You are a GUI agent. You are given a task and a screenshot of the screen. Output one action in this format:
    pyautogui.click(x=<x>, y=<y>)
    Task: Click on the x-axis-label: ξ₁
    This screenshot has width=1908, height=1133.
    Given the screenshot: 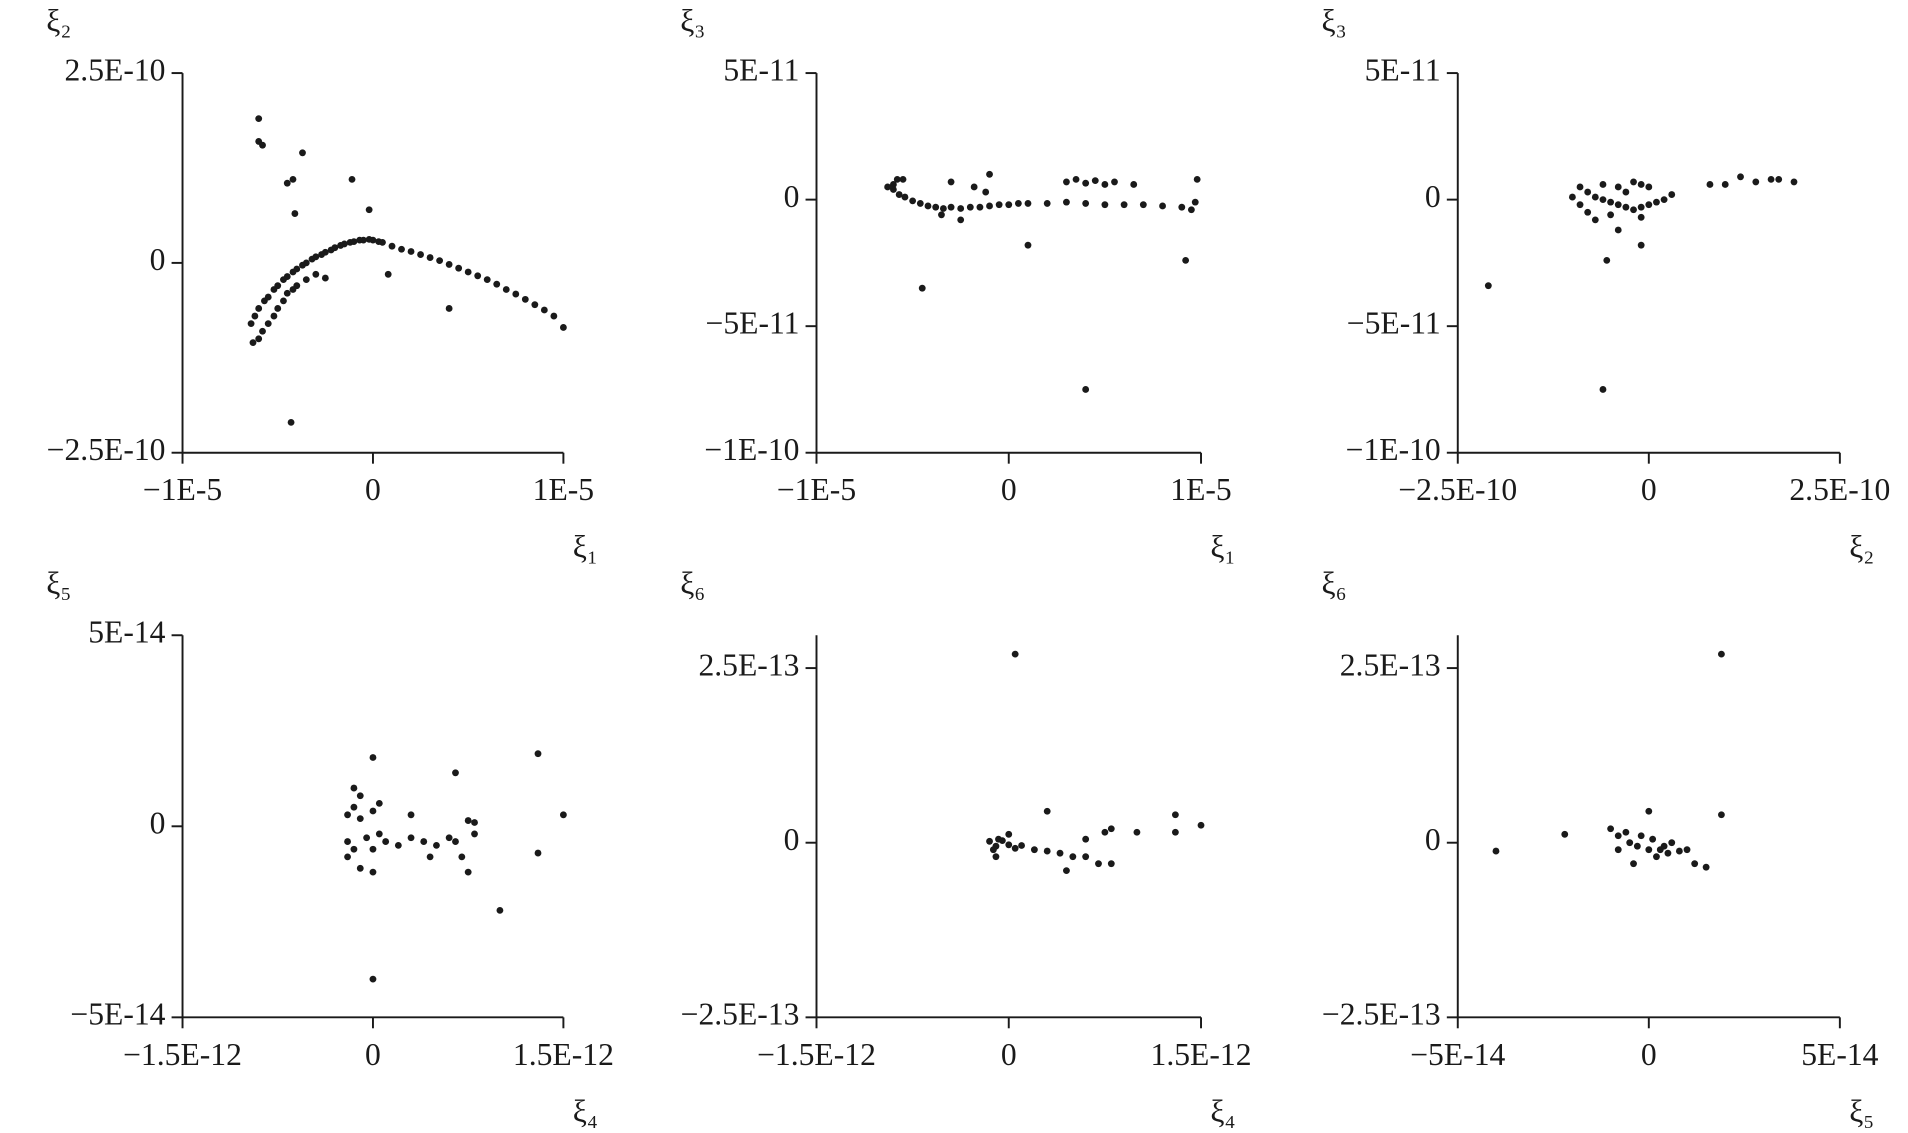 What is the action you would take?
    pyautogui.click(x=1222, y=546)
    